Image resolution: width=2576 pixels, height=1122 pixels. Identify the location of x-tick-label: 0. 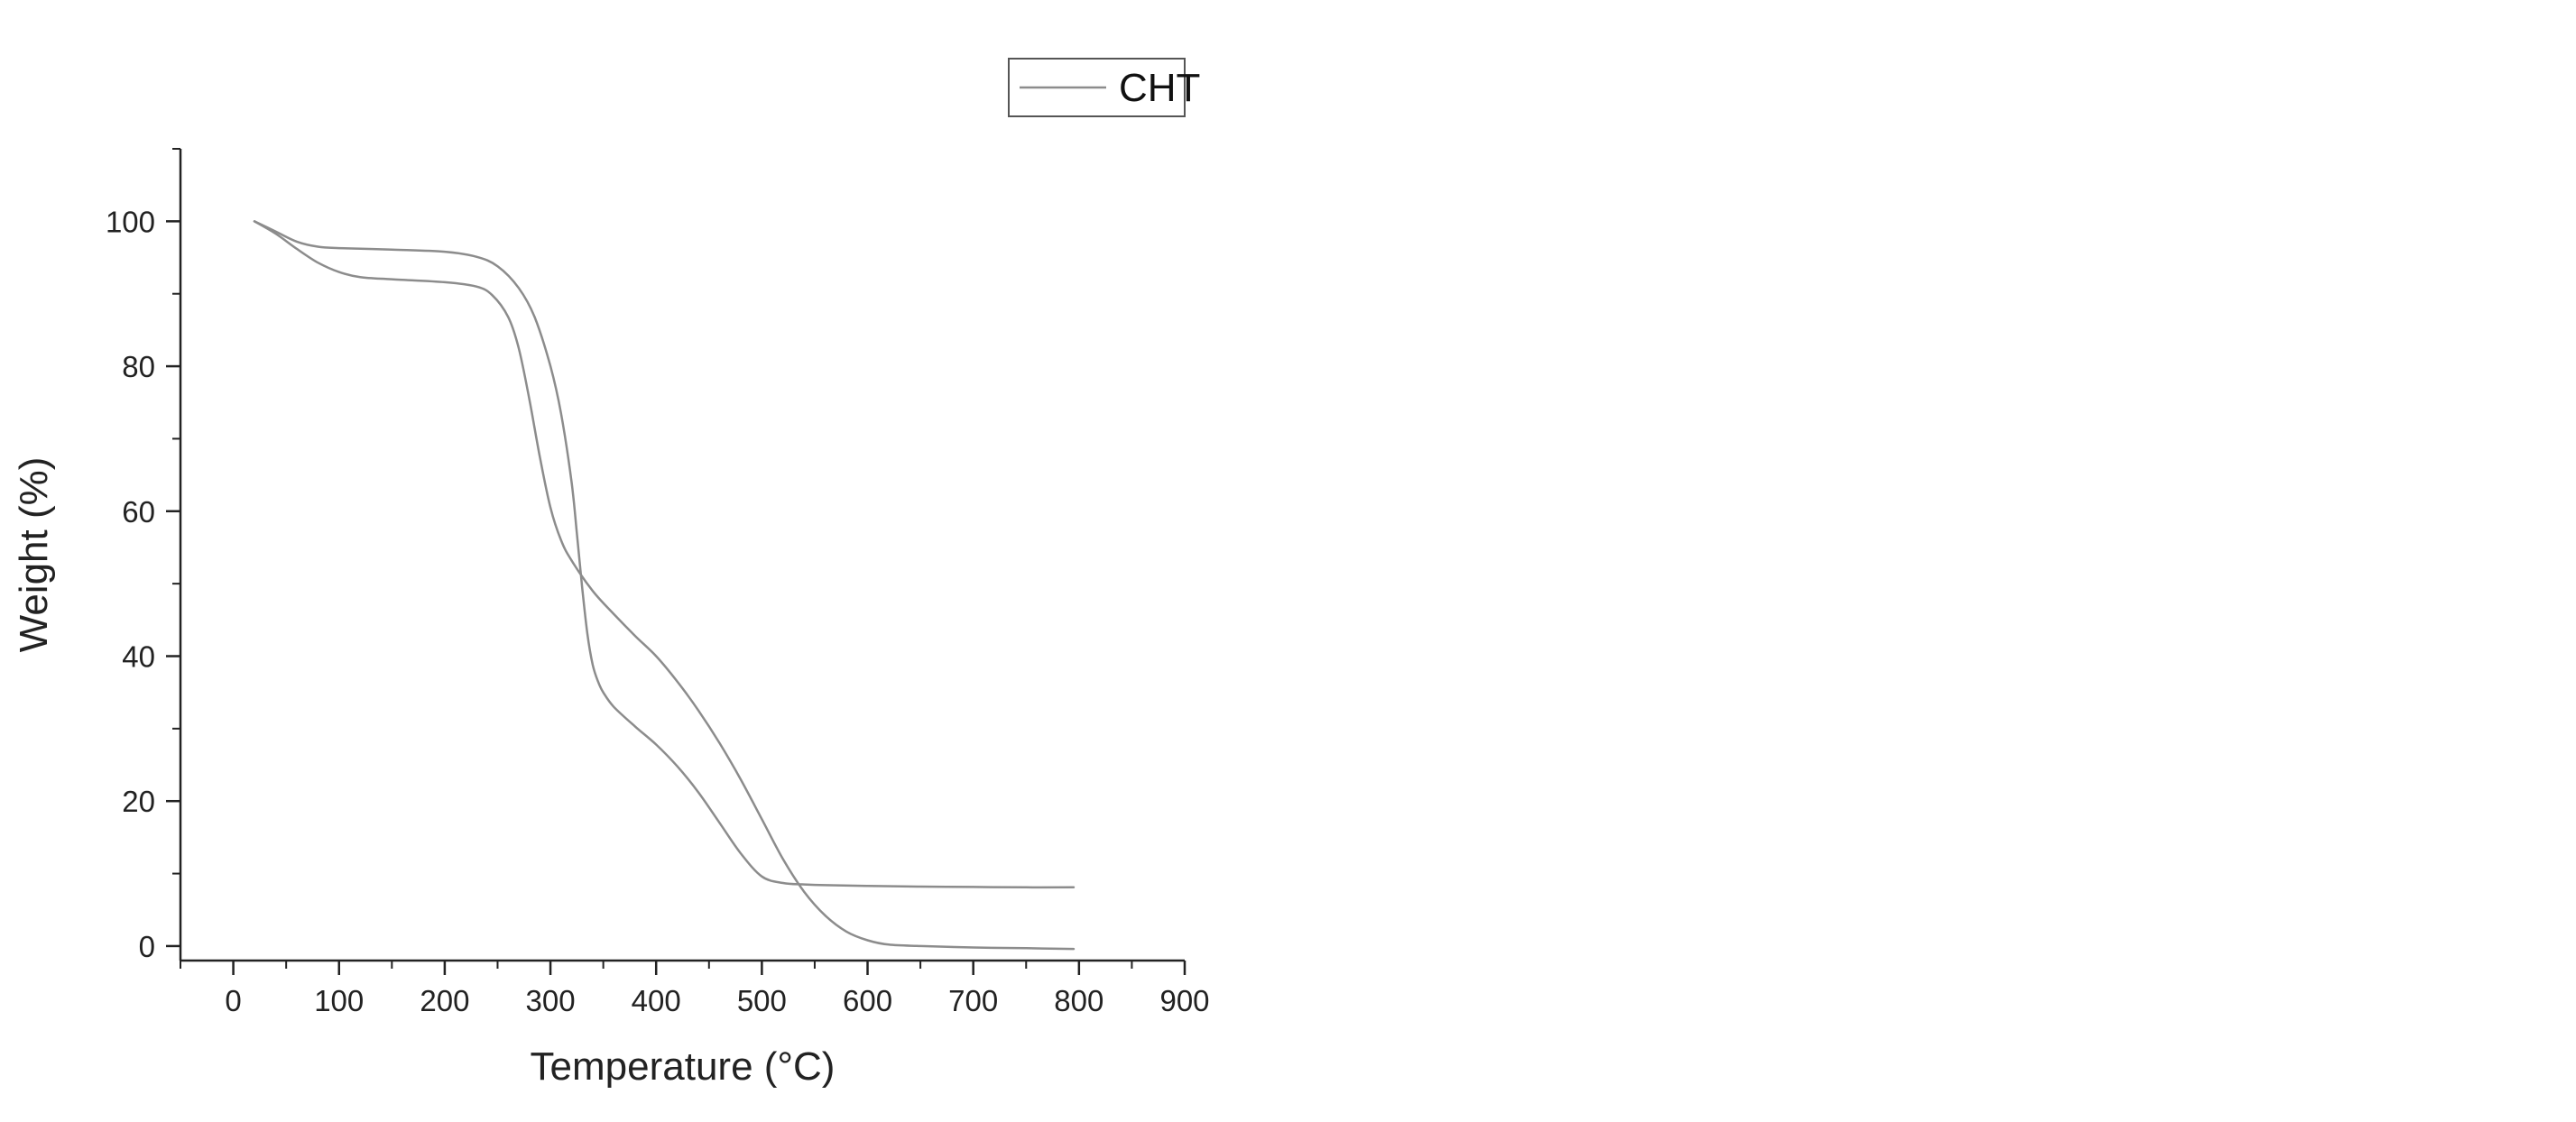
(233, 1000).